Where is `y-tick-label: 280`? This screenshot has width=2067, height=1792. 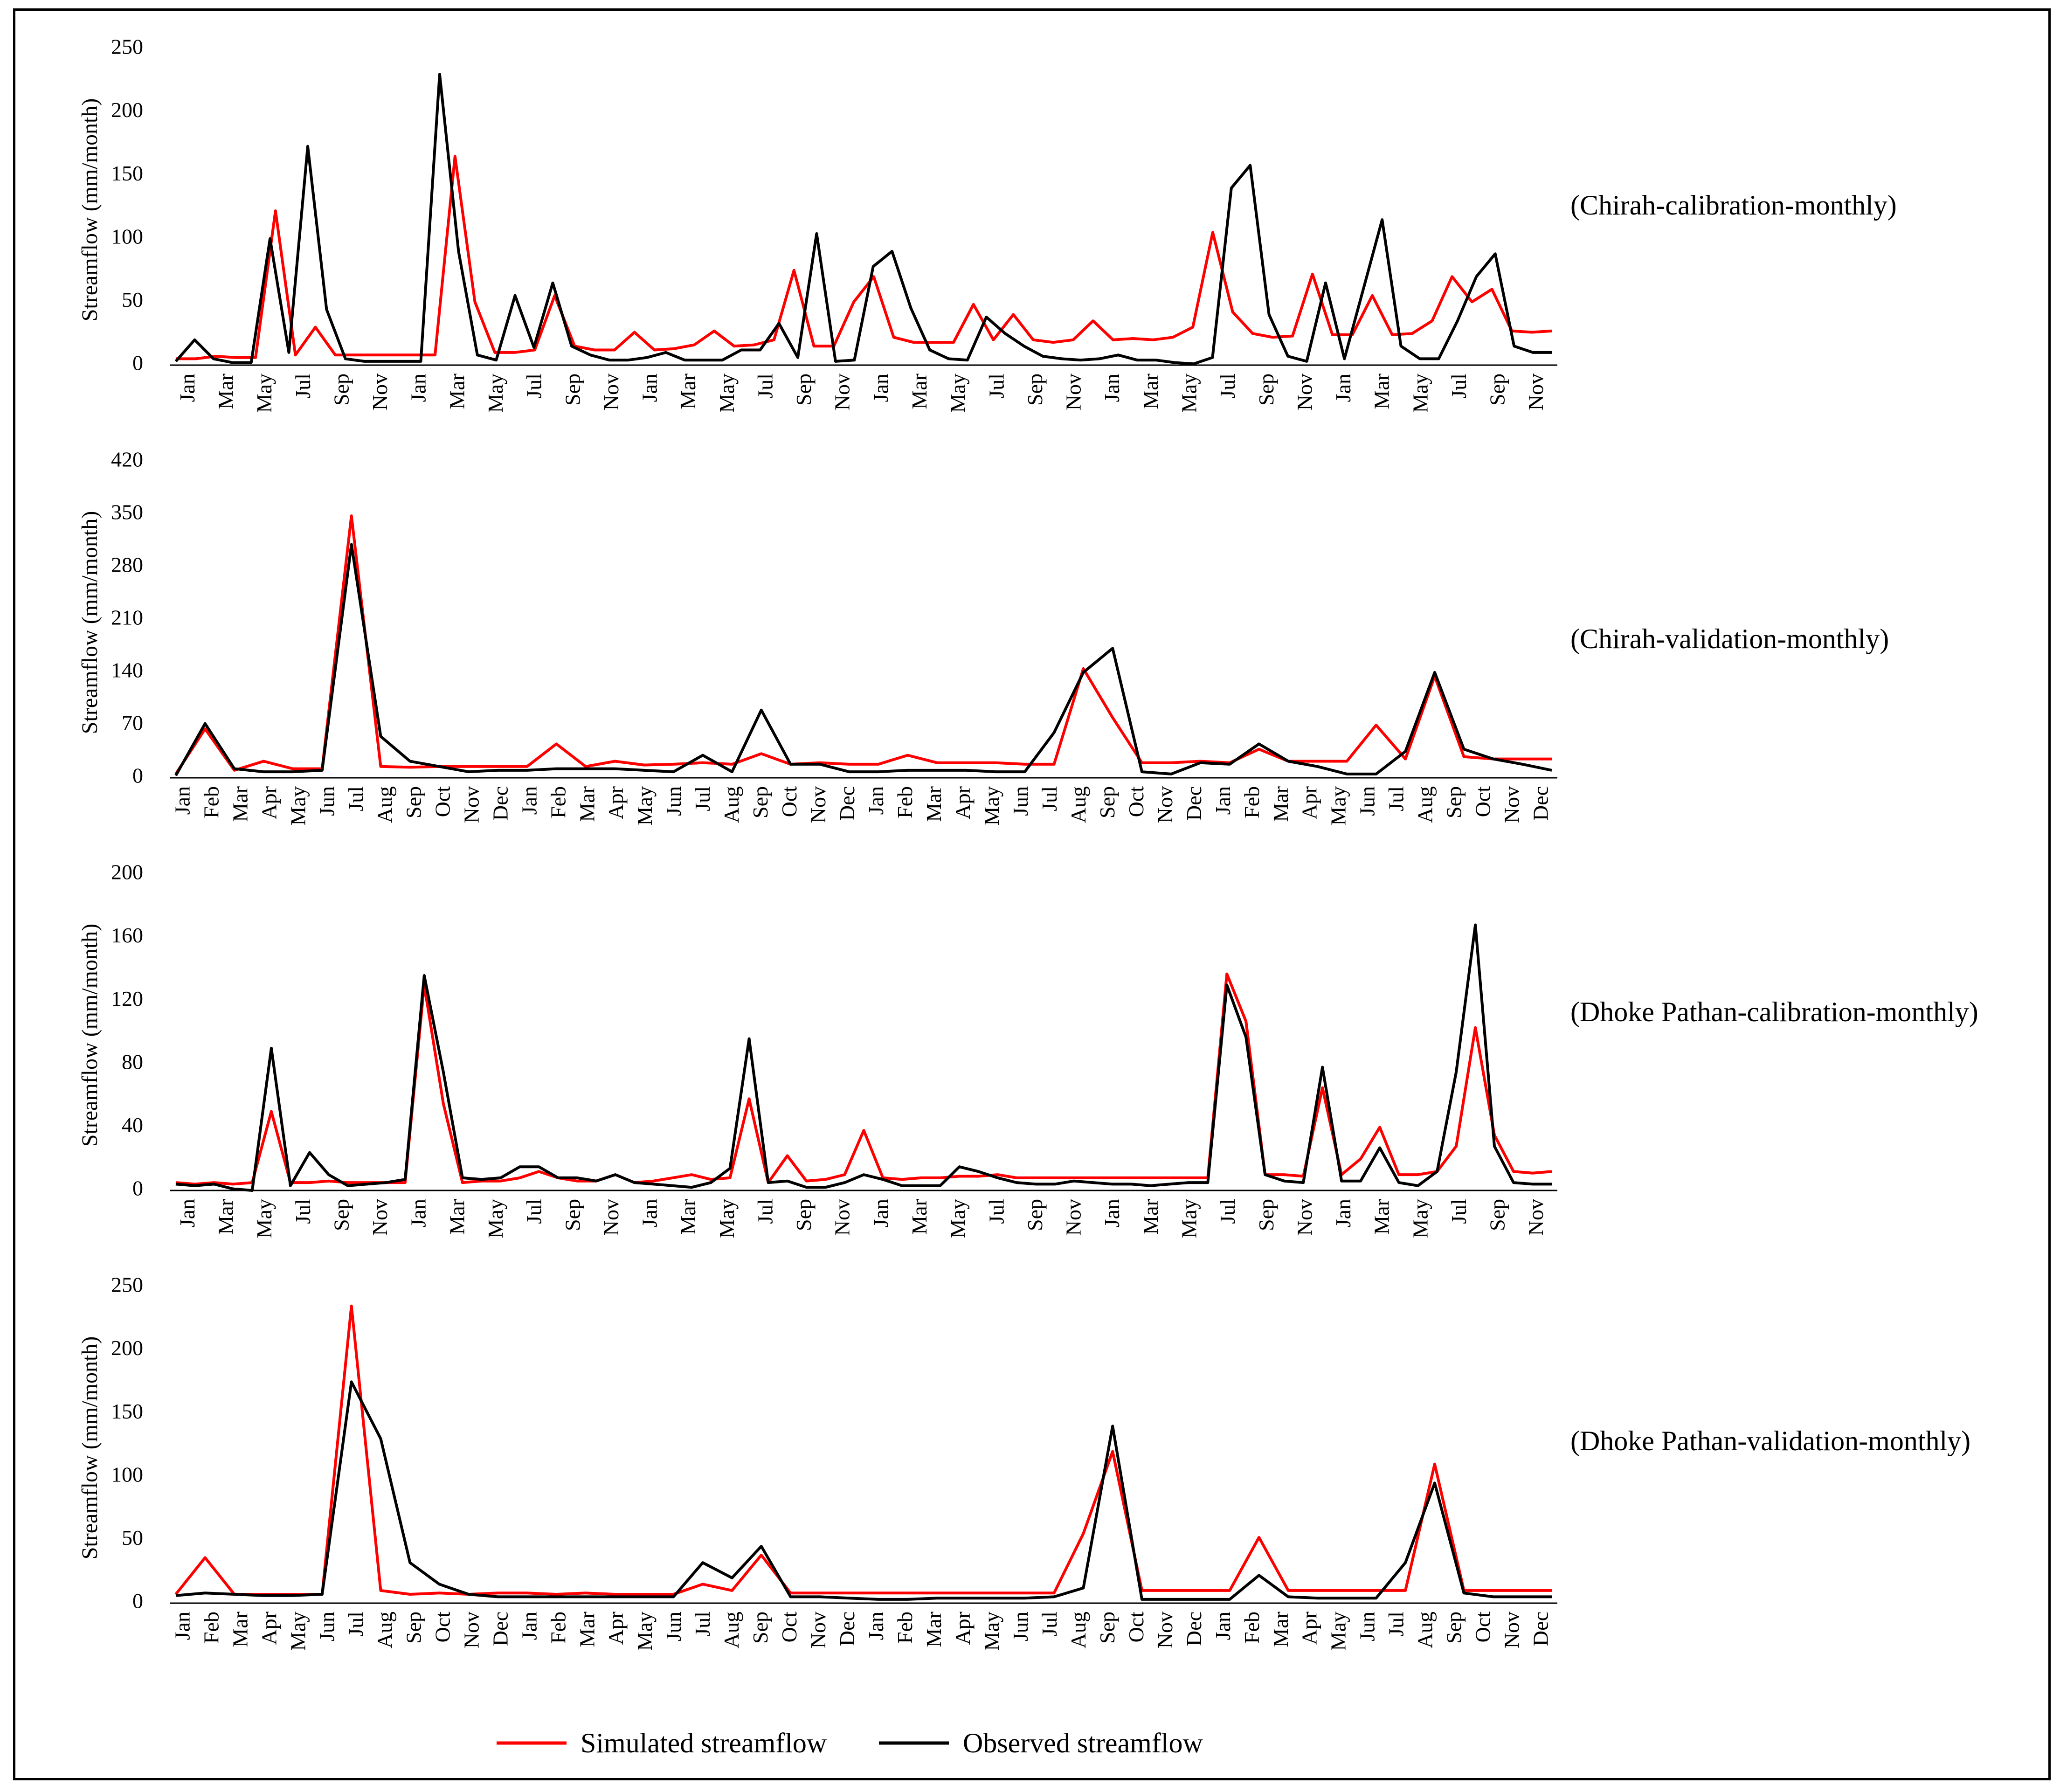 y-tick-label: 280 is located at coordinates (127, 565).